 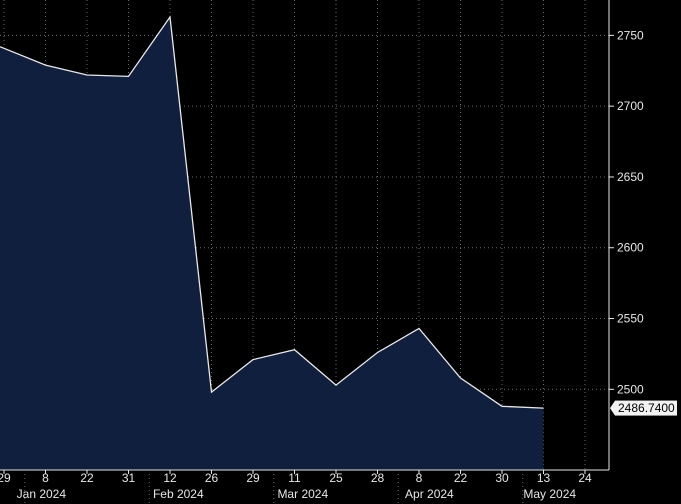 I want to click on x-tick-label: 11, so click(x=294, y=478).